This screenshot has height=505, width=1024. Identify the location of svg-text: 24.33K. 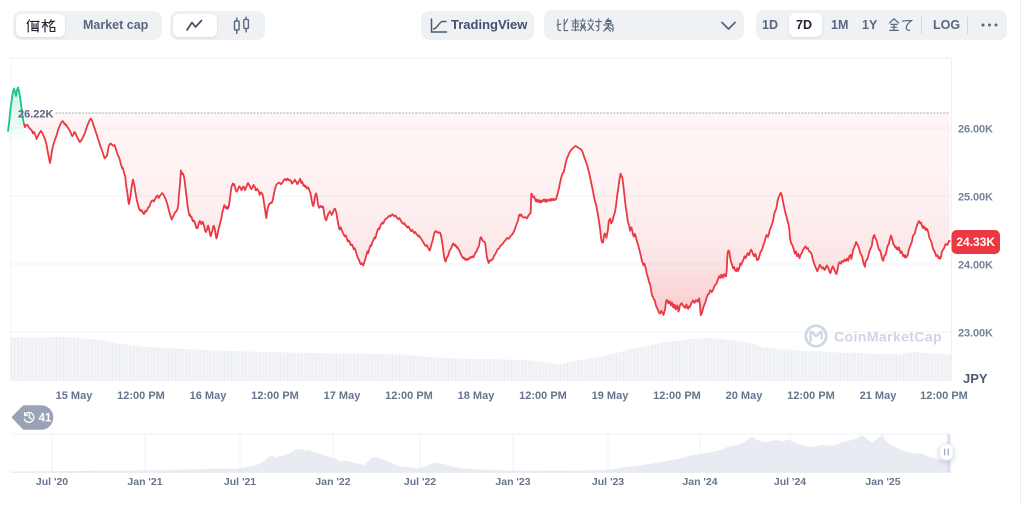
(975, 242).